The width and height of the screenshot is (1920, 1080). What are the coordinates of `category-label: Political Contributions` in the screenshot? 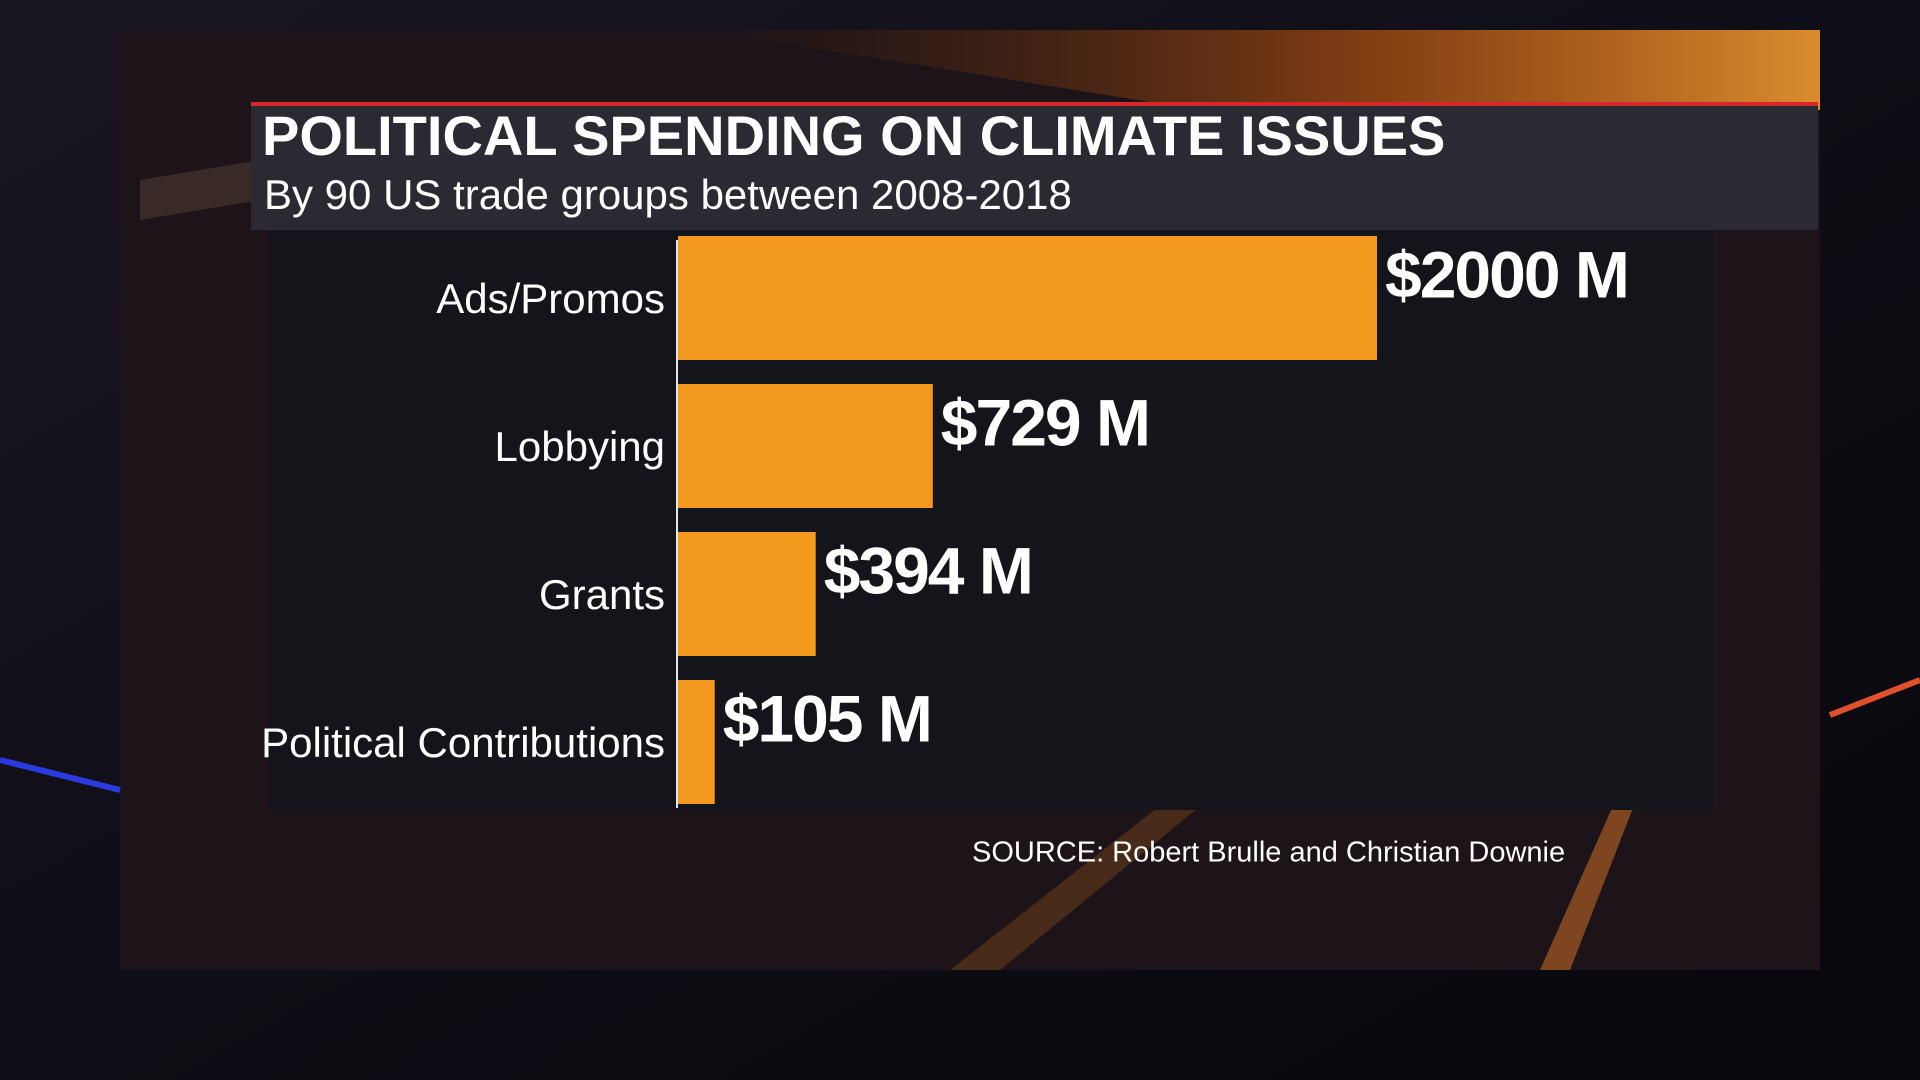 It's located at (463, 742).